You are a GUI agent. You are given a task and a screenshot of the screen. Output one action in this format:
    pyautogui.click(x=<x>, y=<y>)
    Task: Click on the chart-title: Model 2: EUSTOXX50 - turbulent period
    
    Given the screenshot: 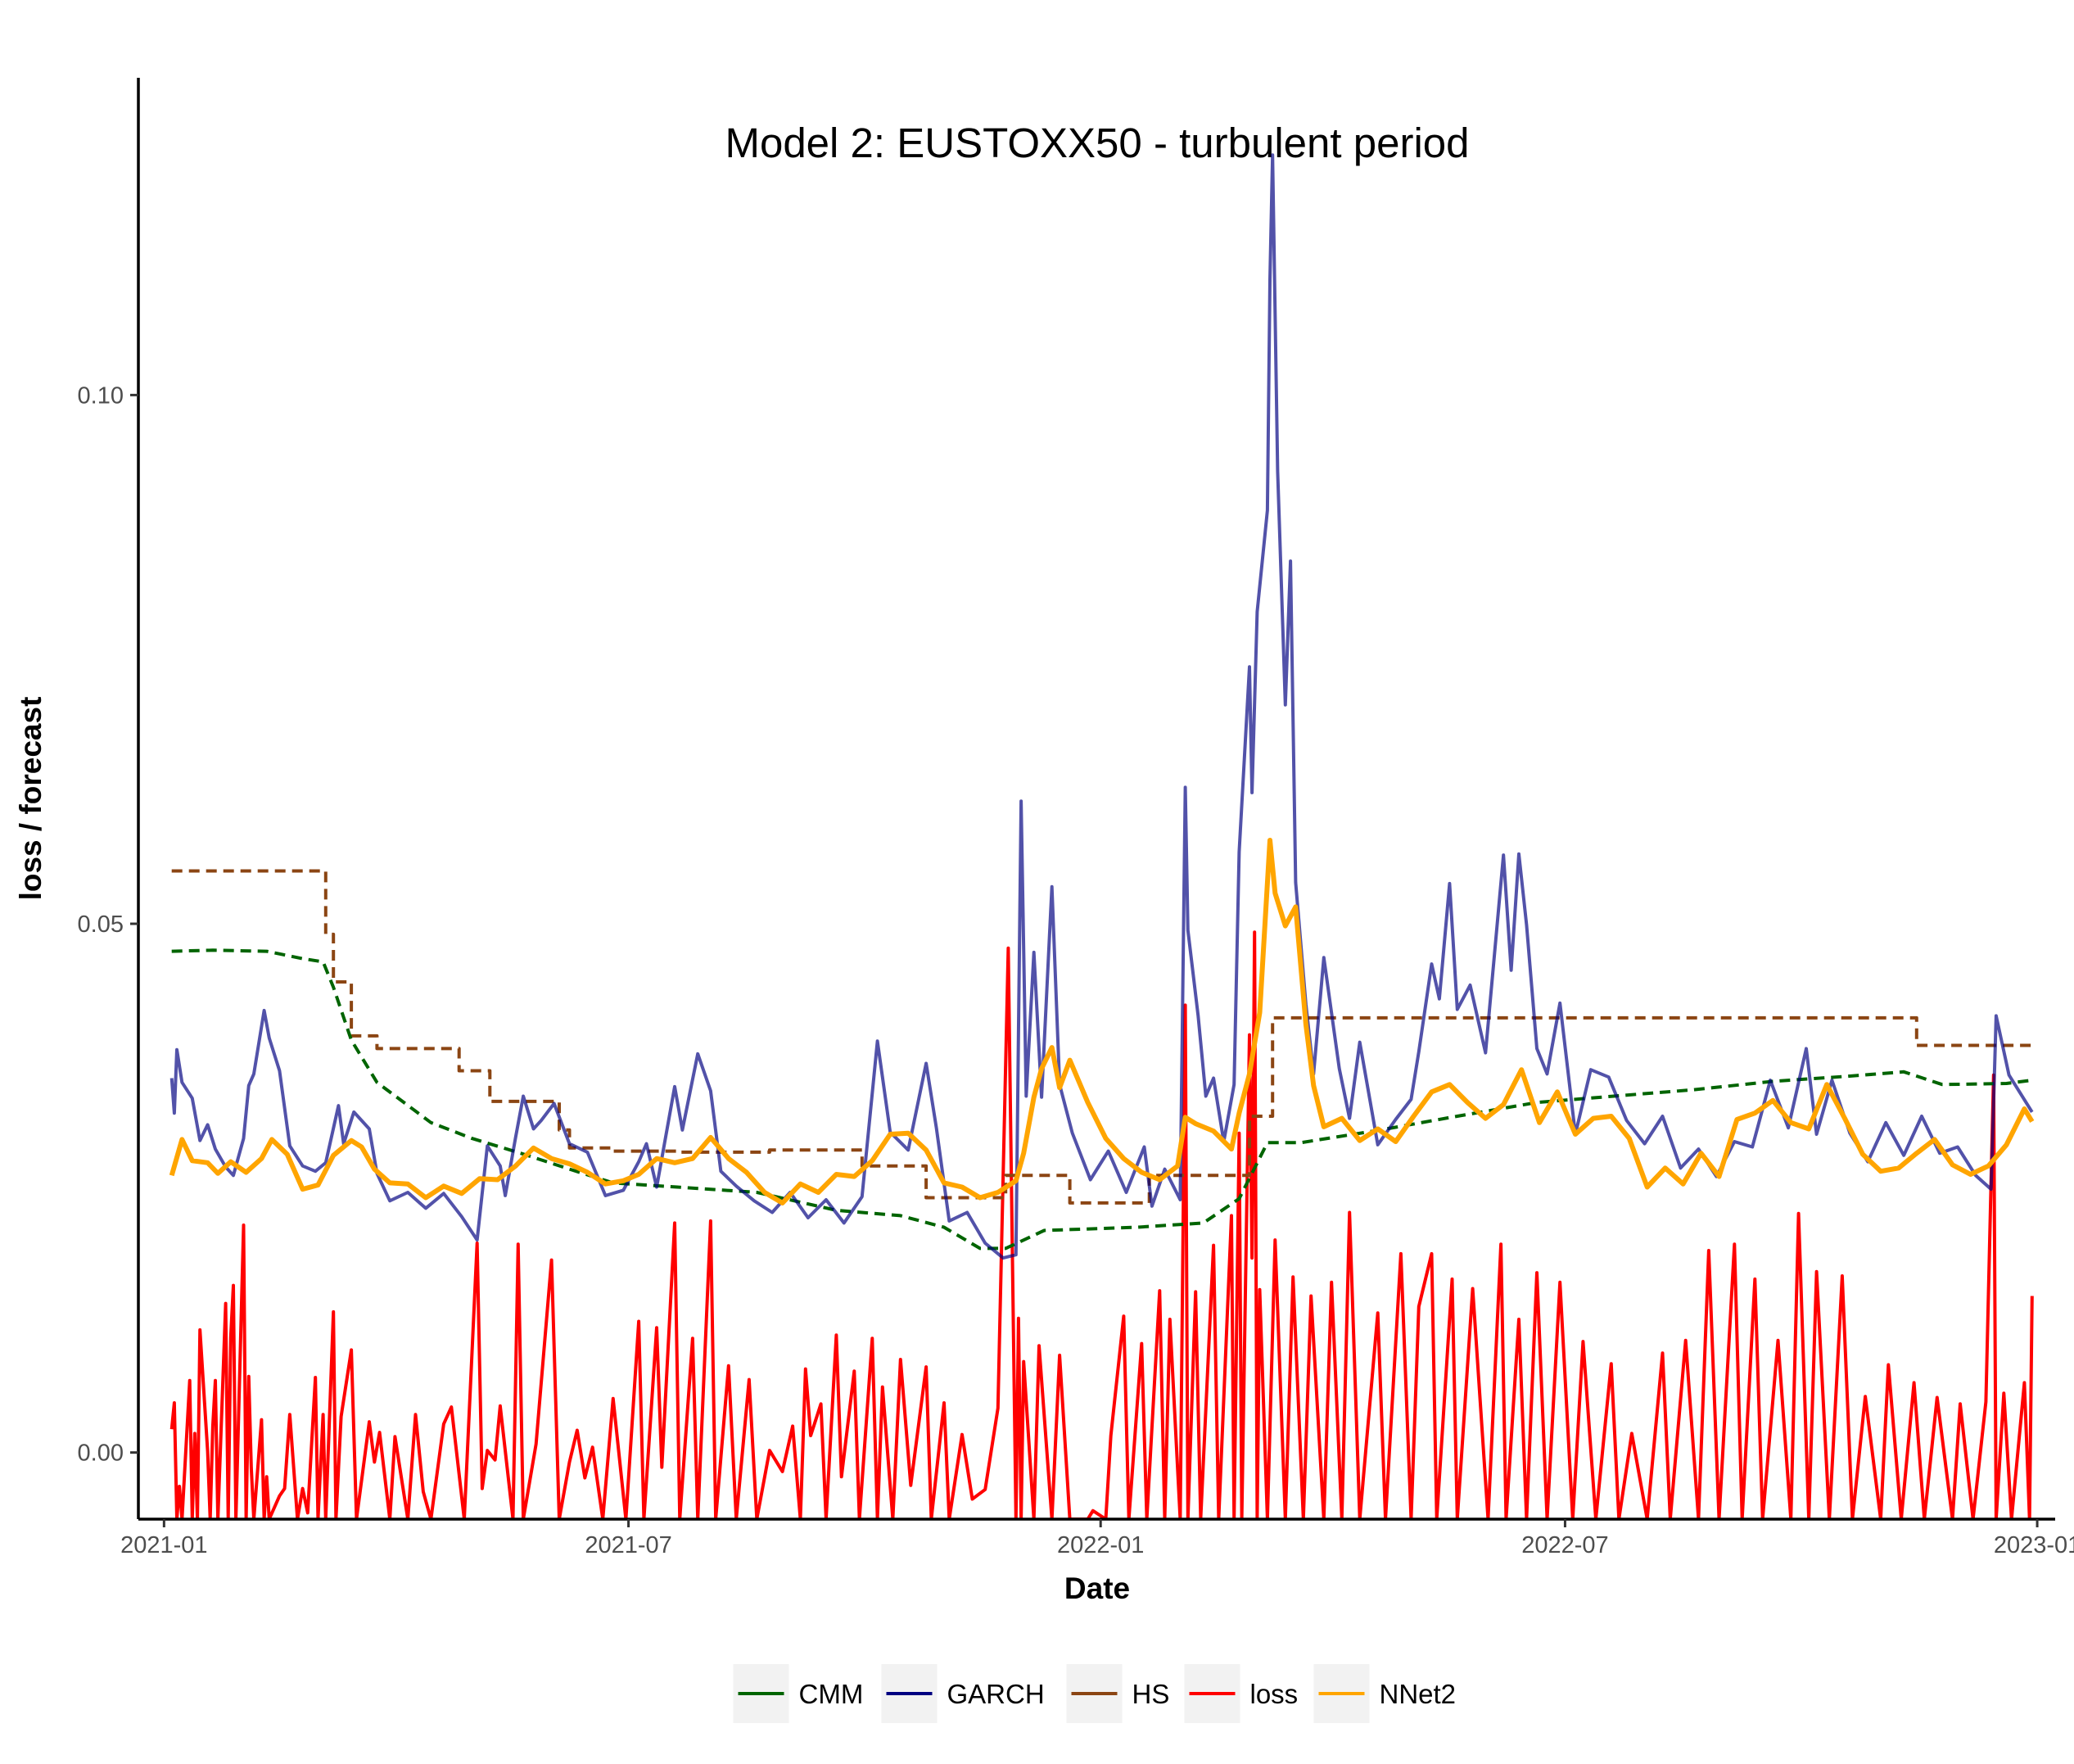 What is the action you would take?
    pyautogui.click(x=1097, y=143)
    